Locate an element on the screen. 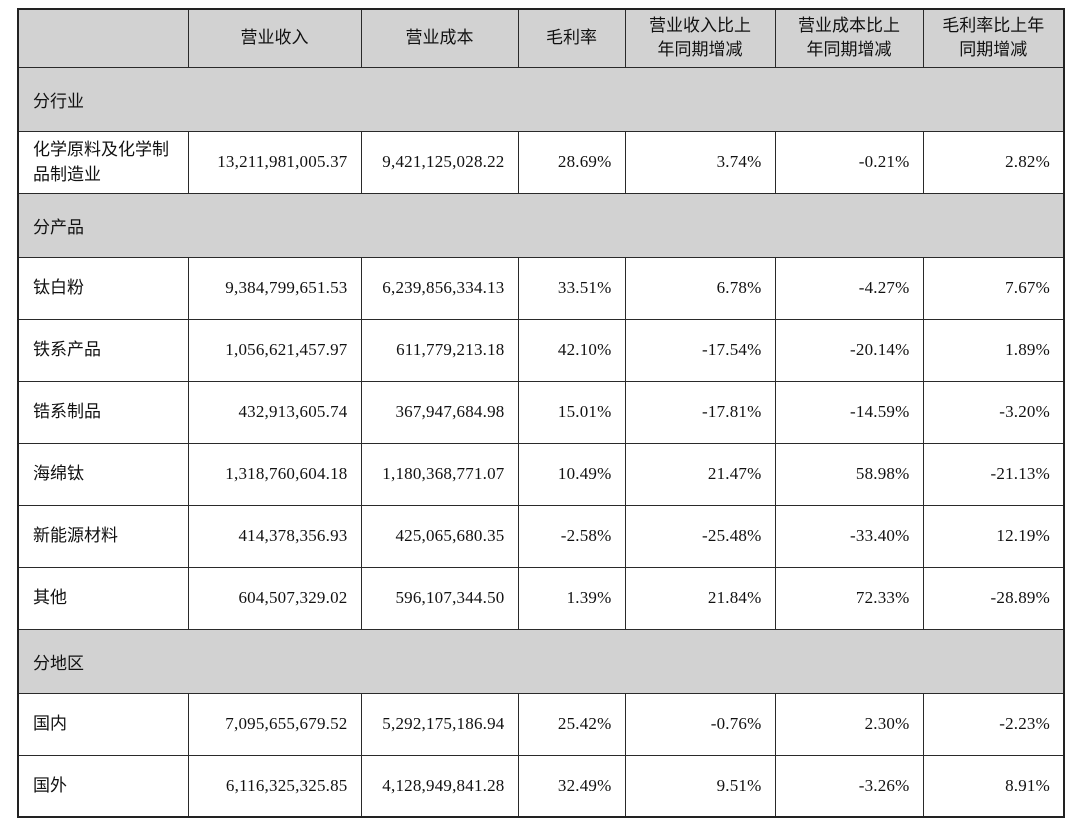 The width and height of the screenshot is (1080, 826). section-header-row: 分行业 is located at coordinates (541, 99).